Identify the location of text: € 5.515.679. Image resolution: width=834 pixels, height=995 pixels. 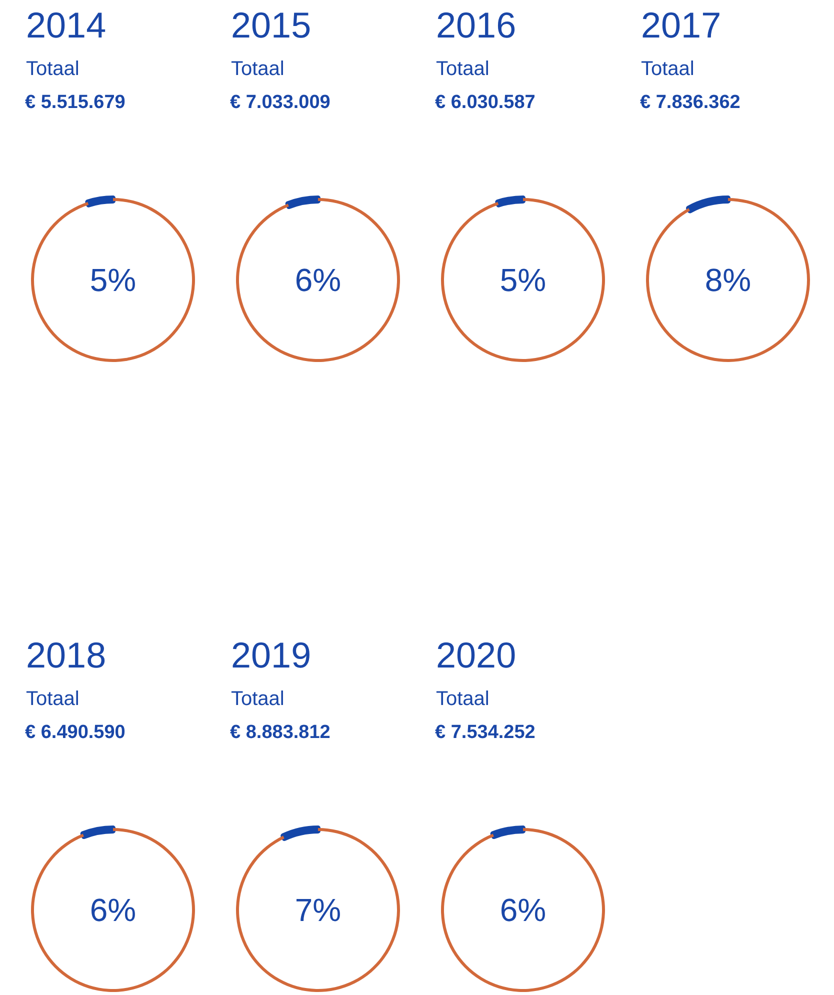
(75, 102).